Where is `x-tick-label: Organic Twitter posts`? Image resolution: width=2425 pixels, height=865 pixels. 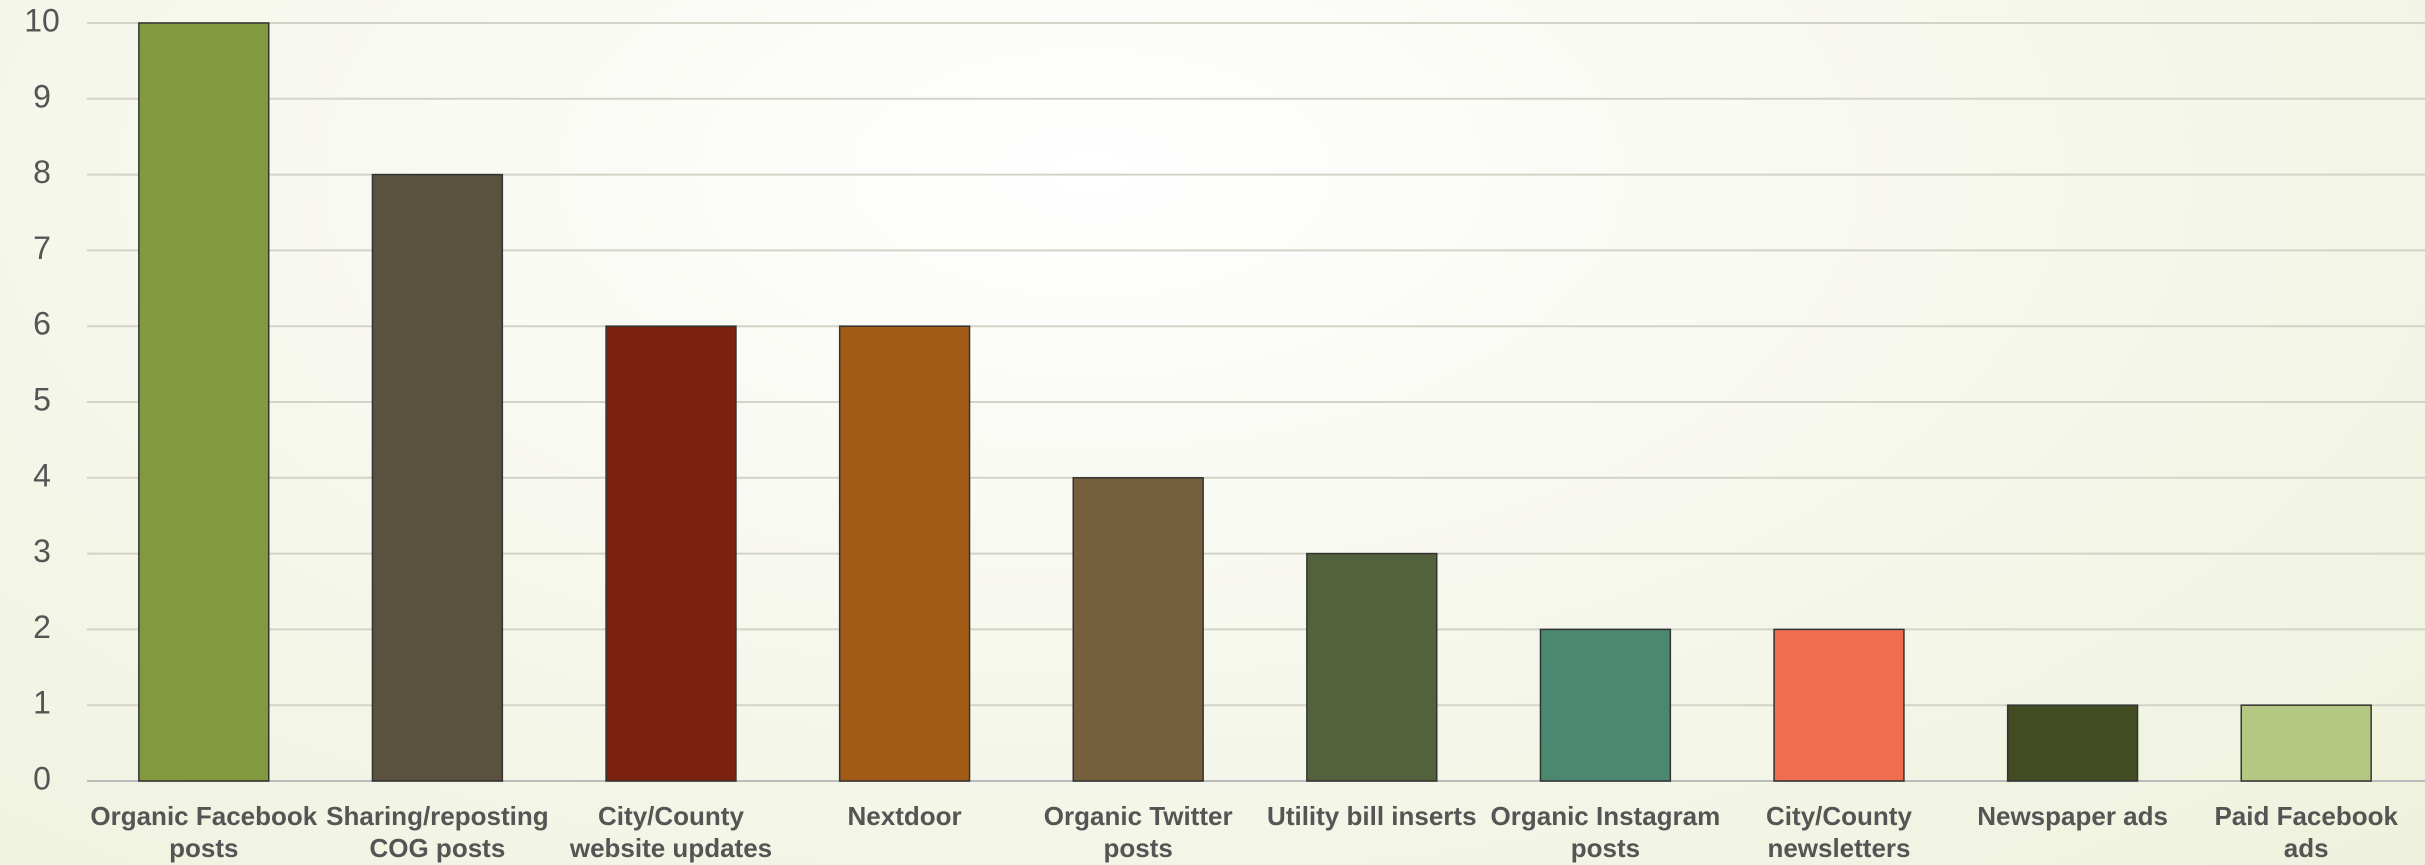
x-tick-label: Organic Twitter posts is located at coordinates (1138, 832).